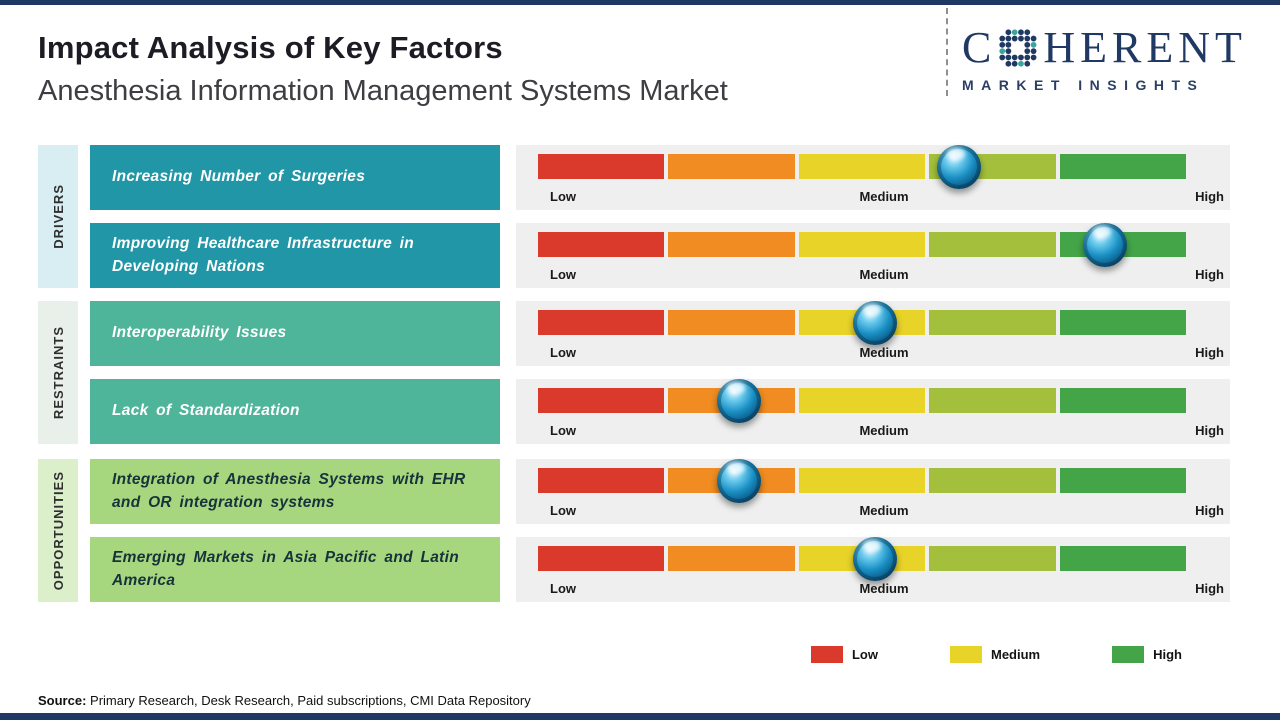 The height and width of the screenshot is (720, 1280). I want to click on legend-label: High, so click(1167, 654).